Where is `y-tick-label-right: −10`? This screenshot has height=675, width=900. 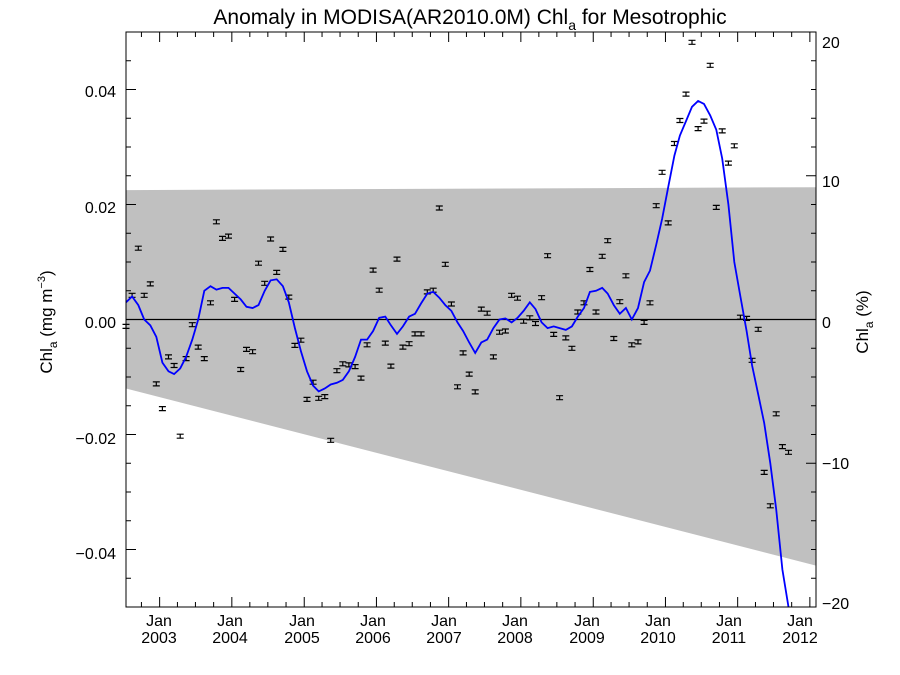
y-tick-label-right: −10 is located at coordinates (835, 464).